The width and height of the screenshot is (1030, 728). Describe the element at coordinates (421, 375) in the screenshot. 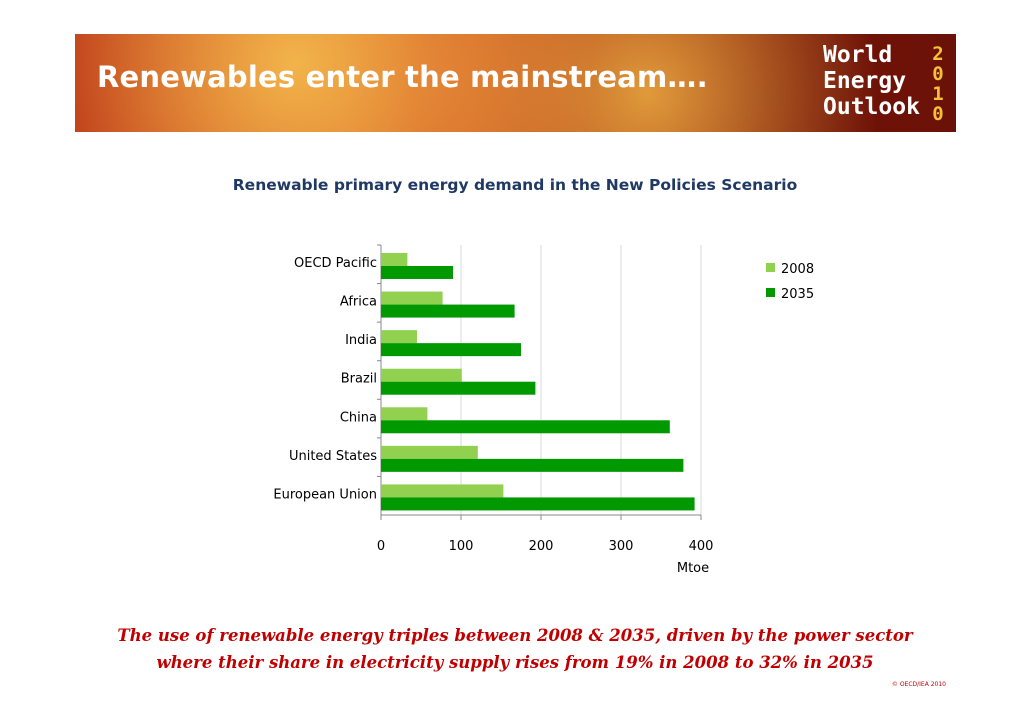

I see `bar-2008-brazil` at that location.